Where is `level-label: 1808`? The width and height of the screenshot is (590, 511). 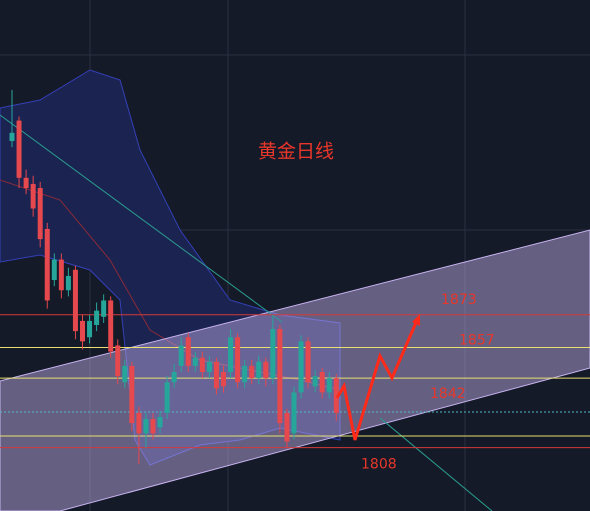
level-label: 1808 is located at coordinates (379, 465).